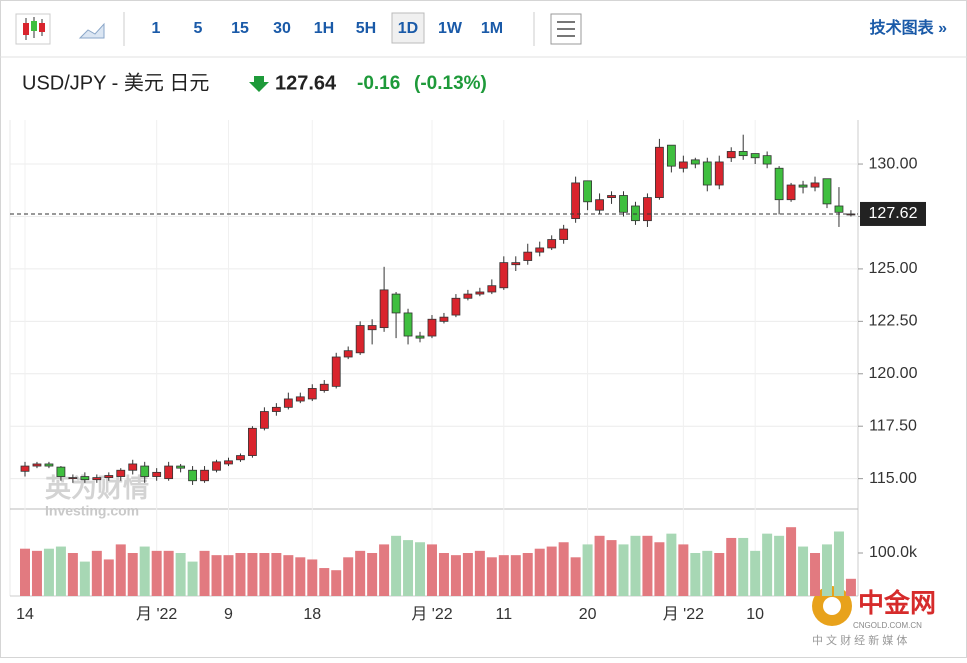 The image size is (967, 663). What do you see at coordinates (832, 606) in the screenshot?
I see `logo-mark-inner` at bounding box center [832, 606].